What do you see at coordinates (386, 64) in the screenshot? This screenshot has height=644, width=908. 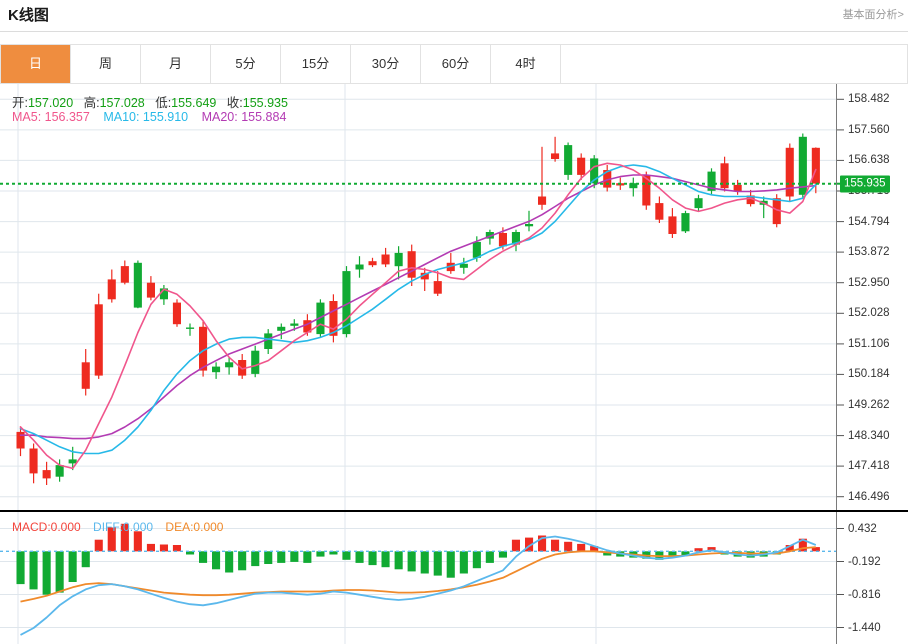 I see `tab-5: 30分` at bounding box center [386, 64].